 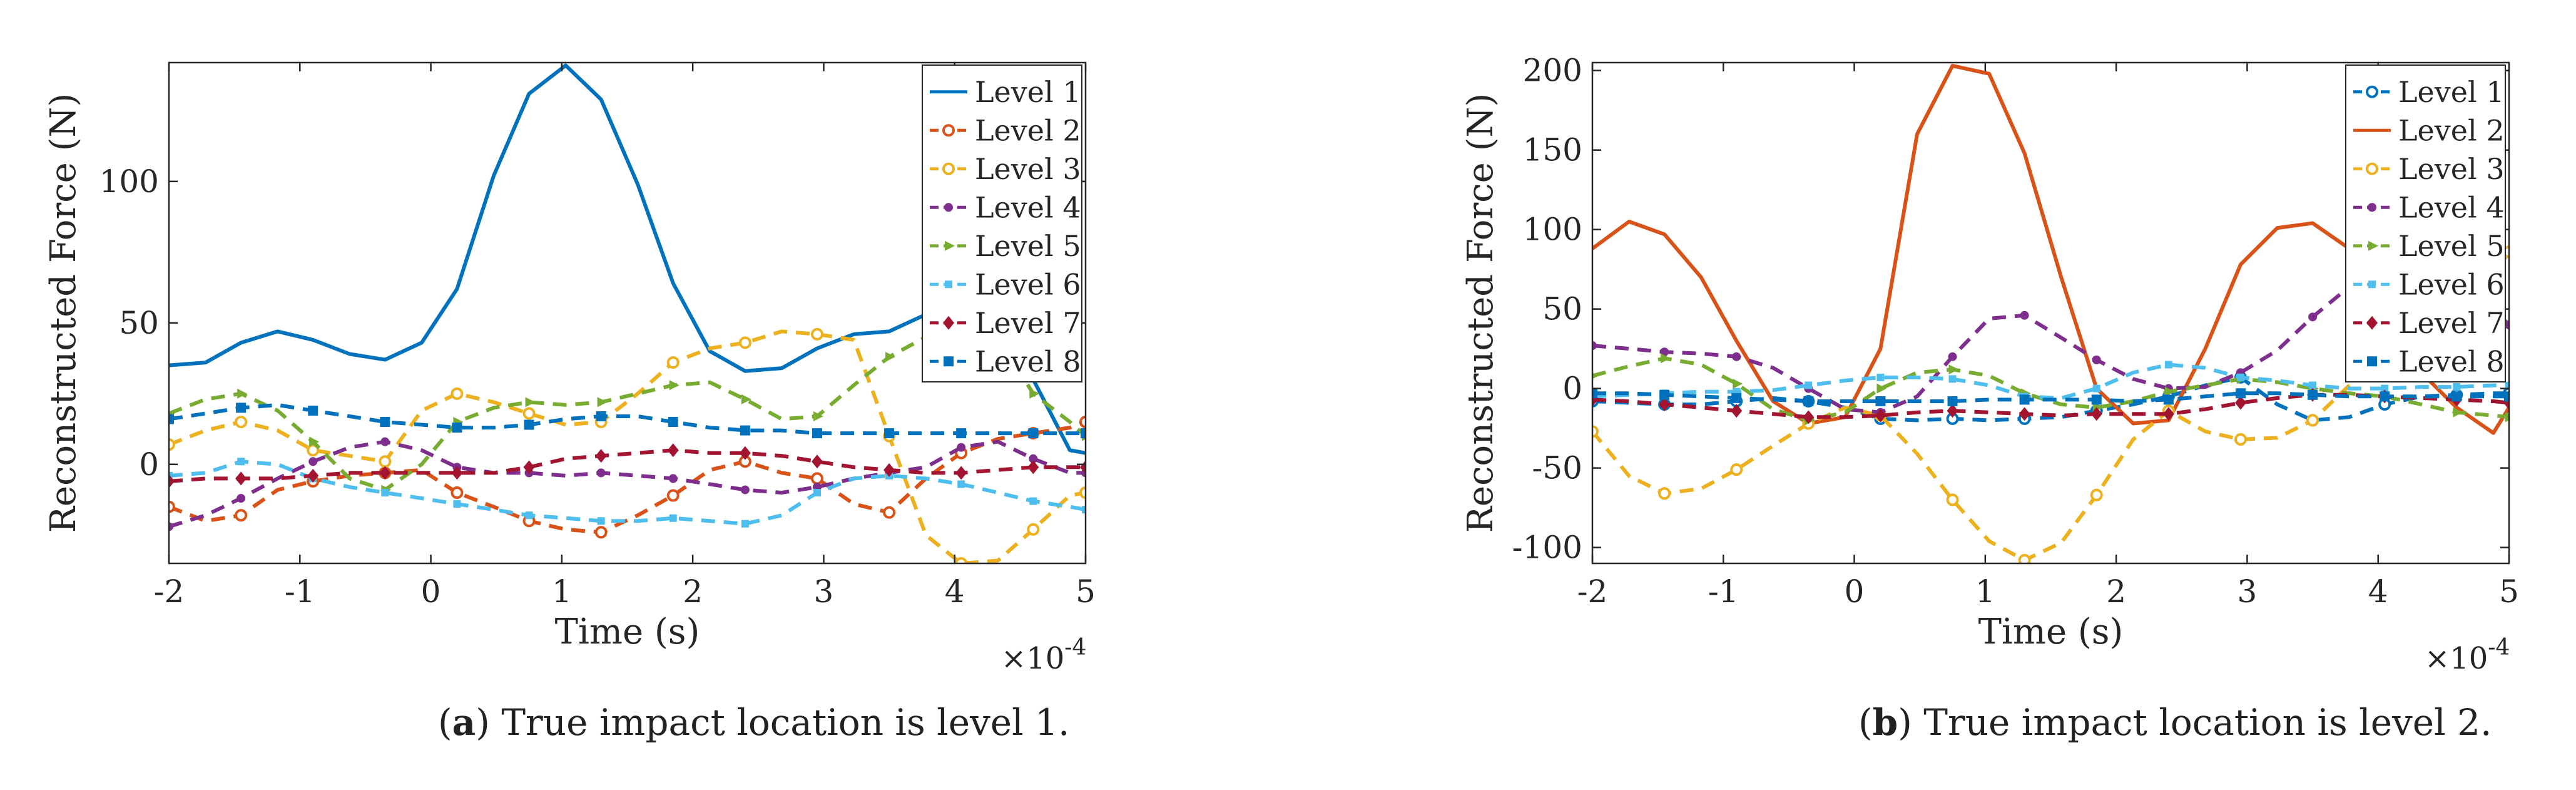 I want to click on x-tick-label: -2, so click(x=1592, y=591).